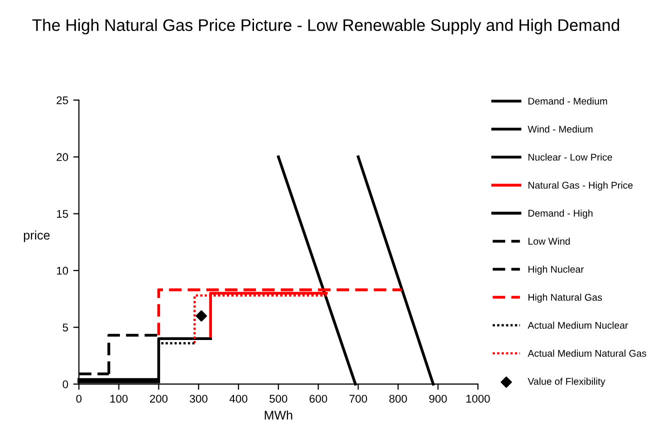  I want to click on y-tick-label: 0, so click(65, 384).